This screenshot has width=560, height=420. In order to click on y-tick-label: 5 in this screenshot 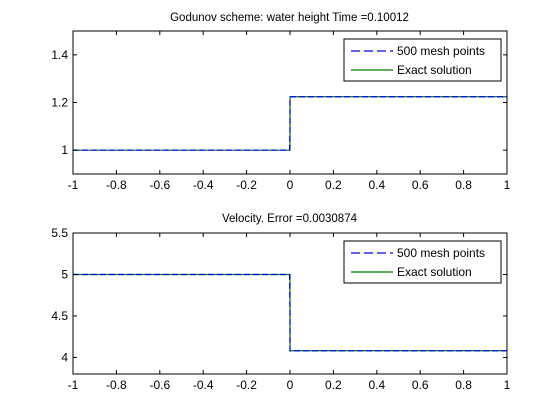, I will do `click(64, 274)`.